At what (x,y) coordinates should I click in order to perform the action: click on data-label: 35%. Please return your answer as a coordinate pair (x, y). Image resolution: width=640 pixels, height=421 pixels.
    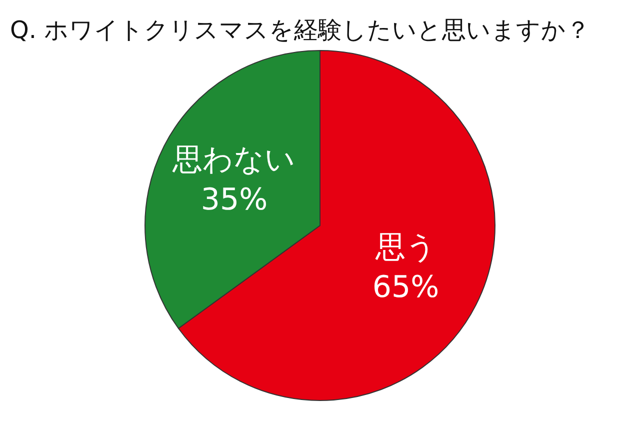
    Looking at the image, I should click on (234, 200).